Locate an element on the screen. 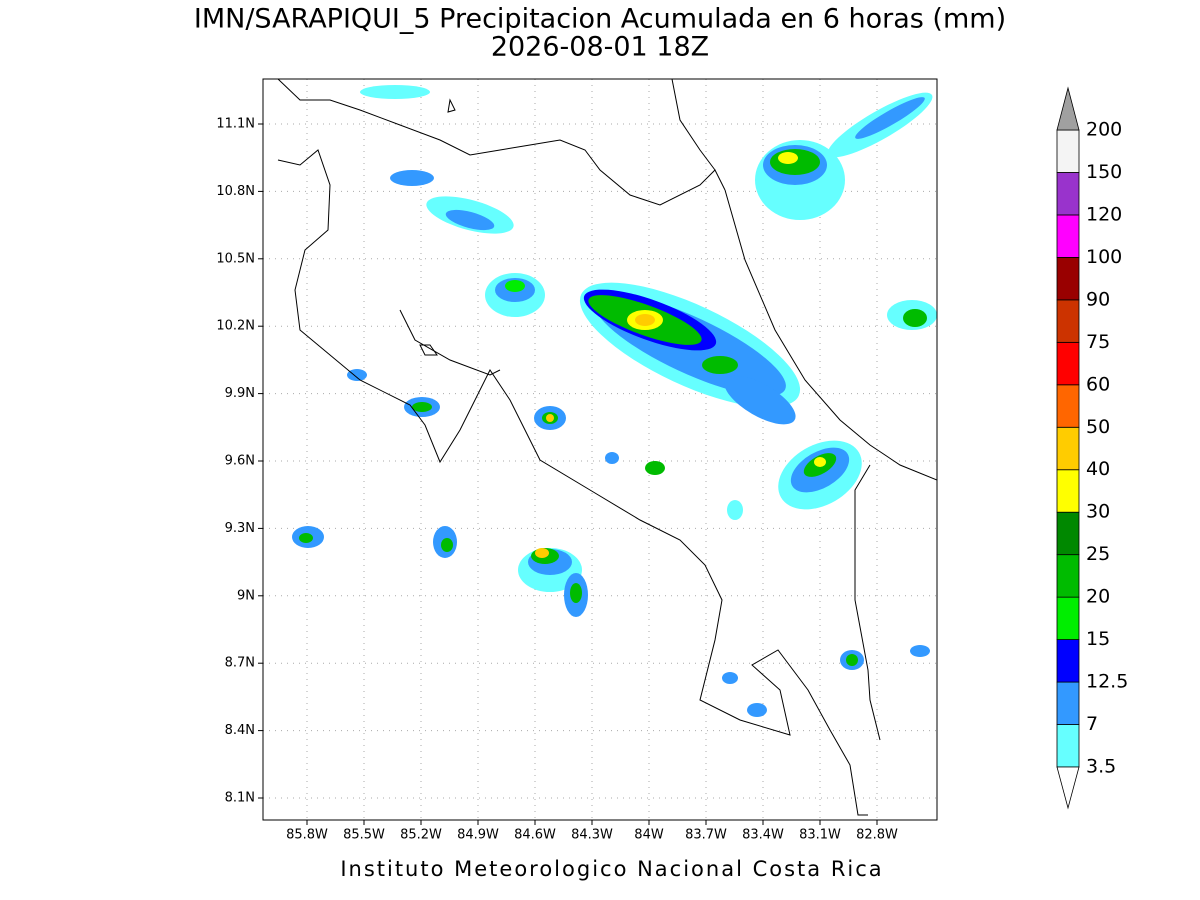  colorbar-label: 100 is located at coordinates (1104, 257).